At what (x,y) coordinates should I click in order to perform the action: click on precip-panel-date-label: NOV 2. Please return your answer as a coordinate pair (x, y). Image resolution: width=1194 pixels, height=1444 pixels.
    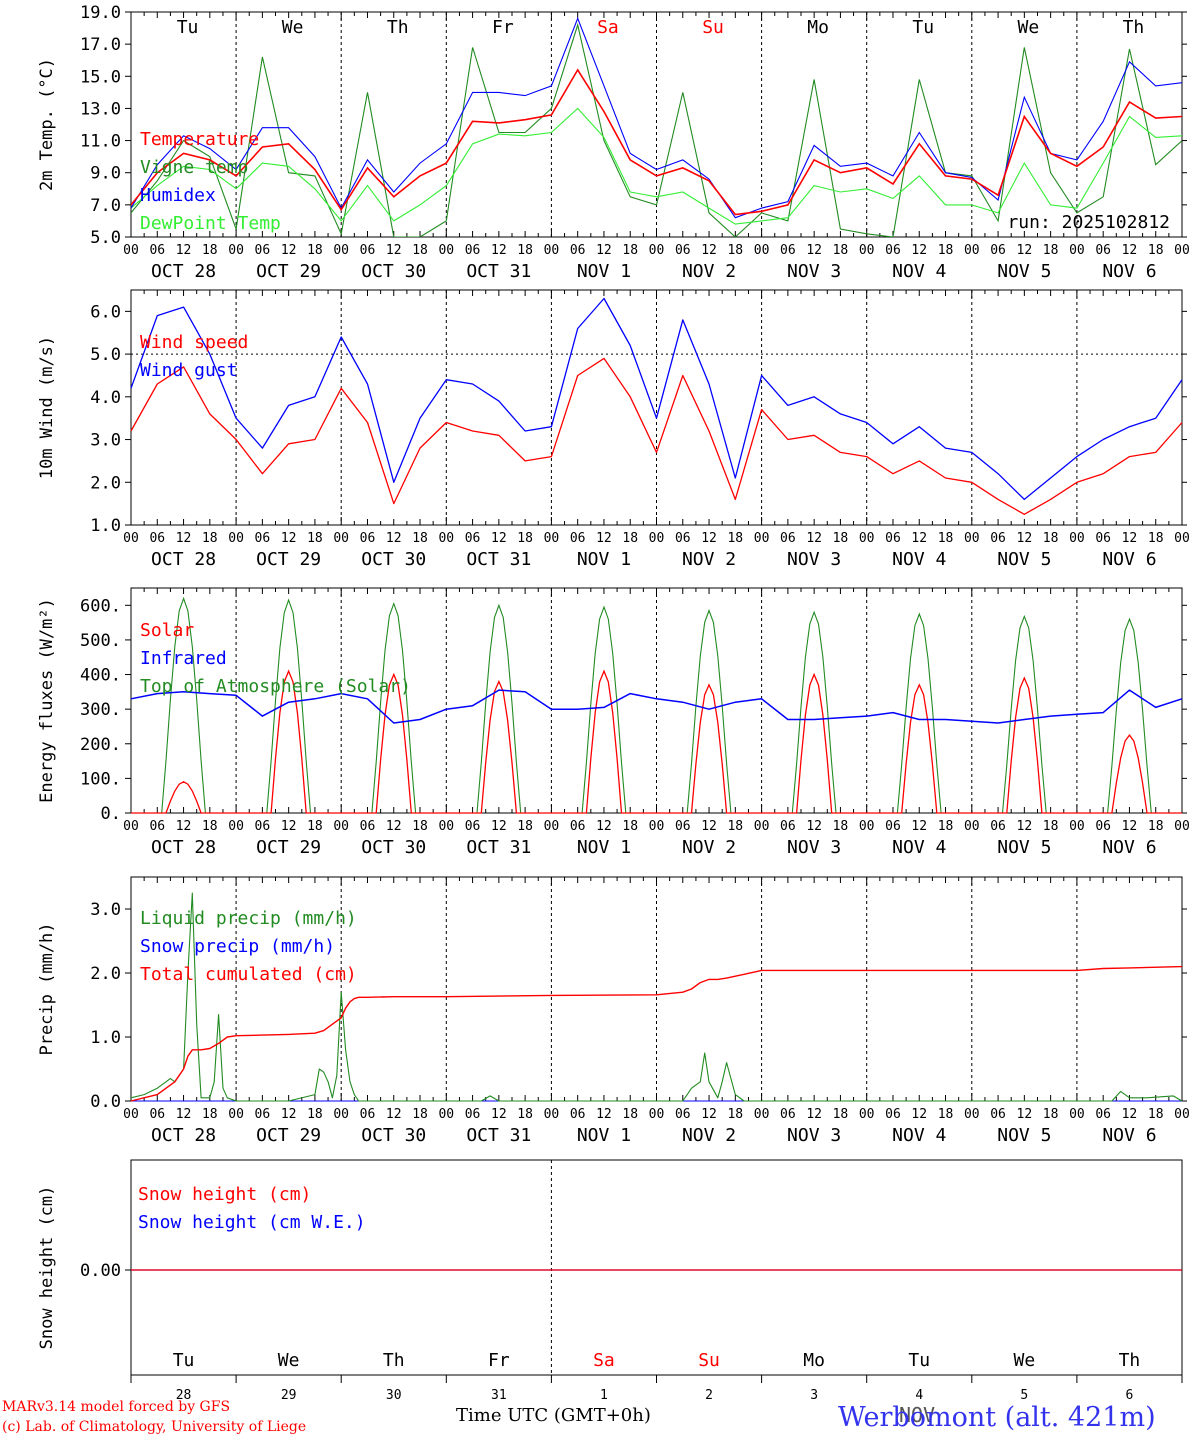
    Looking at the image, I should click on (709, 1135).